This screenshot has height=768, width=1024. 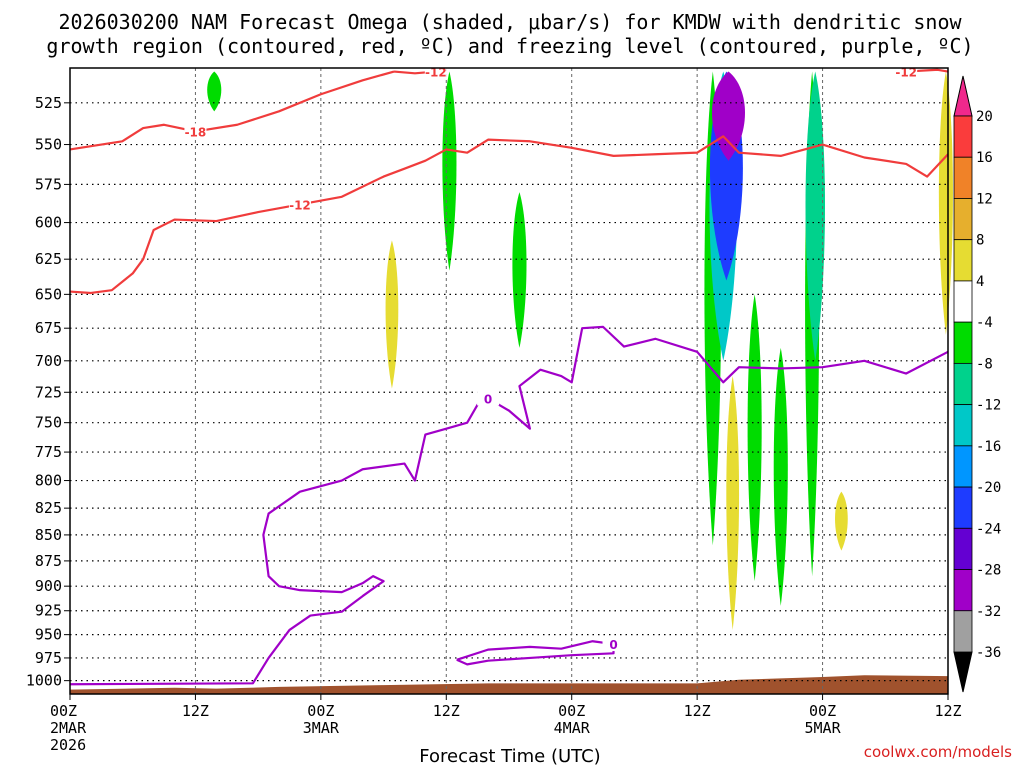 I want to click on colorbar-label-9: -20, so click(x=988, y=488).